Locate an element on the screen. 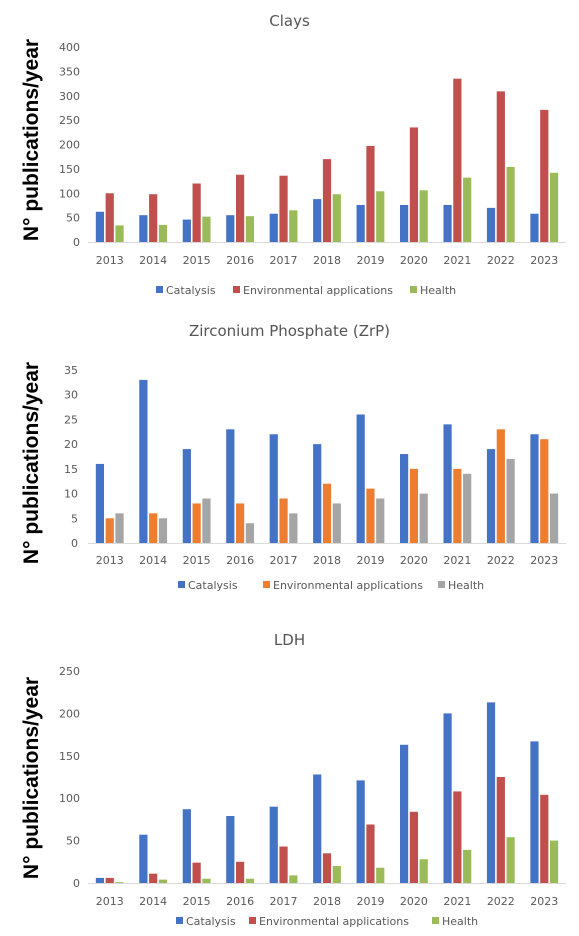  zrp-bar-environmental-applications-2018 is located at coordinates (327, 513).